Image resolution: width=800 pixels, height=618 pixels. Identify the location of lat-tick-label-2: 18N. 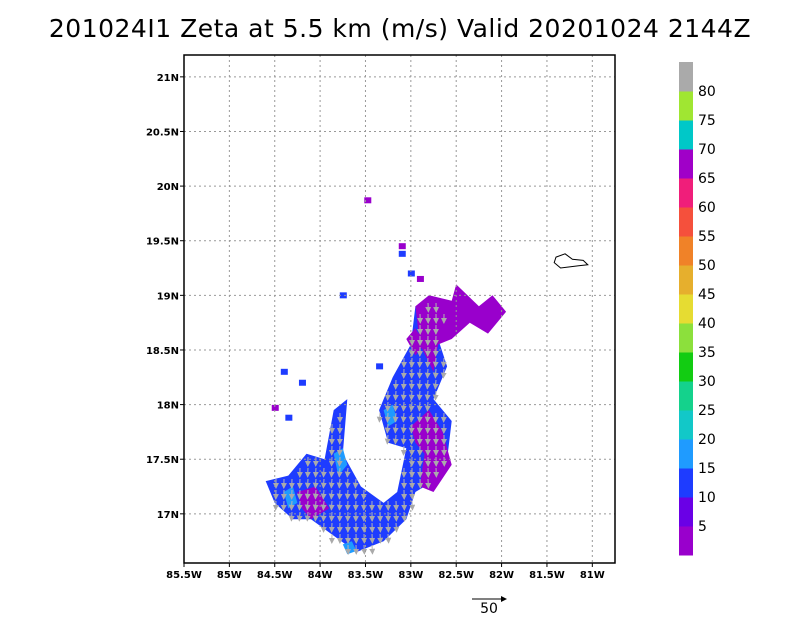
(168, 406).